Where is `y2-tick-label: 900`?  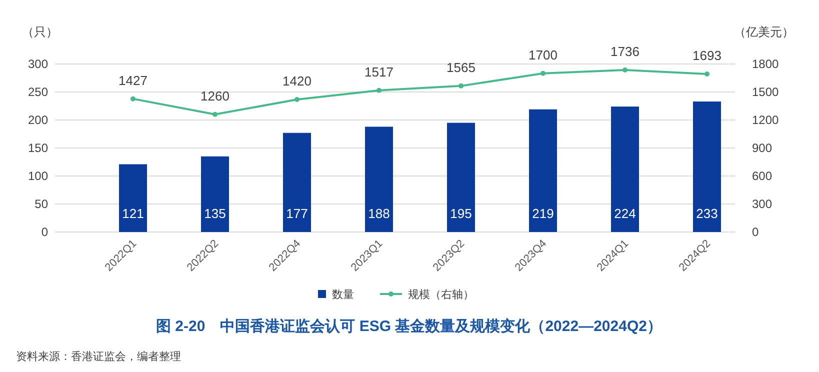
y2-tick-label: 900 is located at coordinates (762, 148).